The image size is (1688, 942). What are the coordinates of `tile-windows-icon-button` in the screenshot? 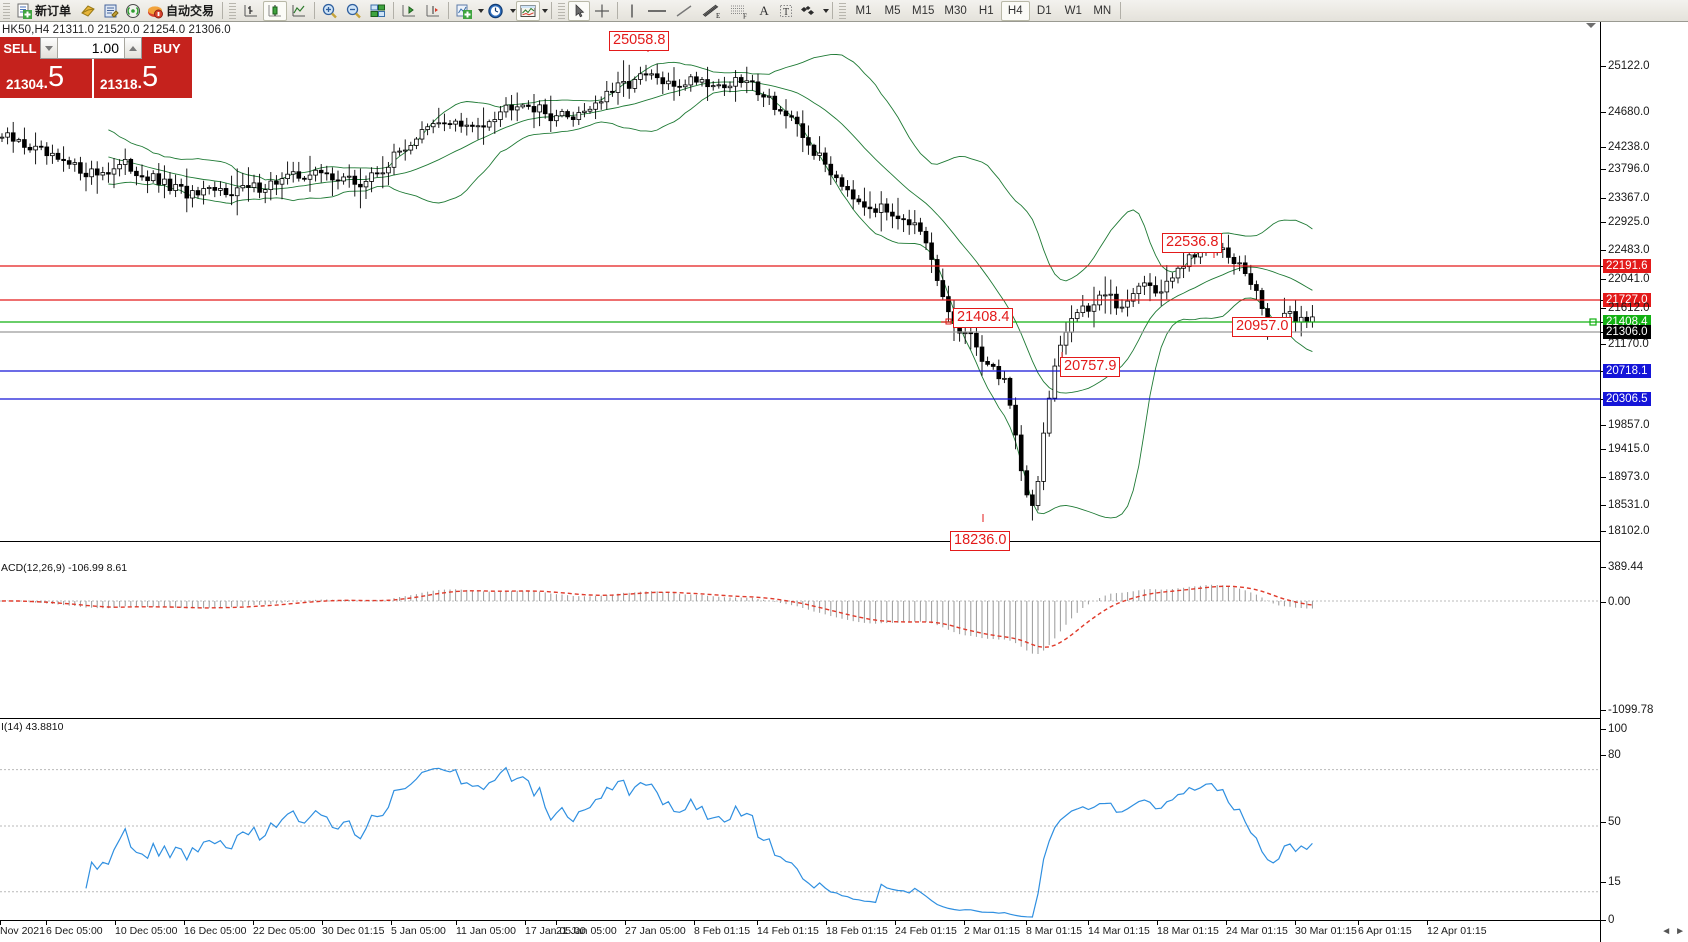 It's located at (378, 11).